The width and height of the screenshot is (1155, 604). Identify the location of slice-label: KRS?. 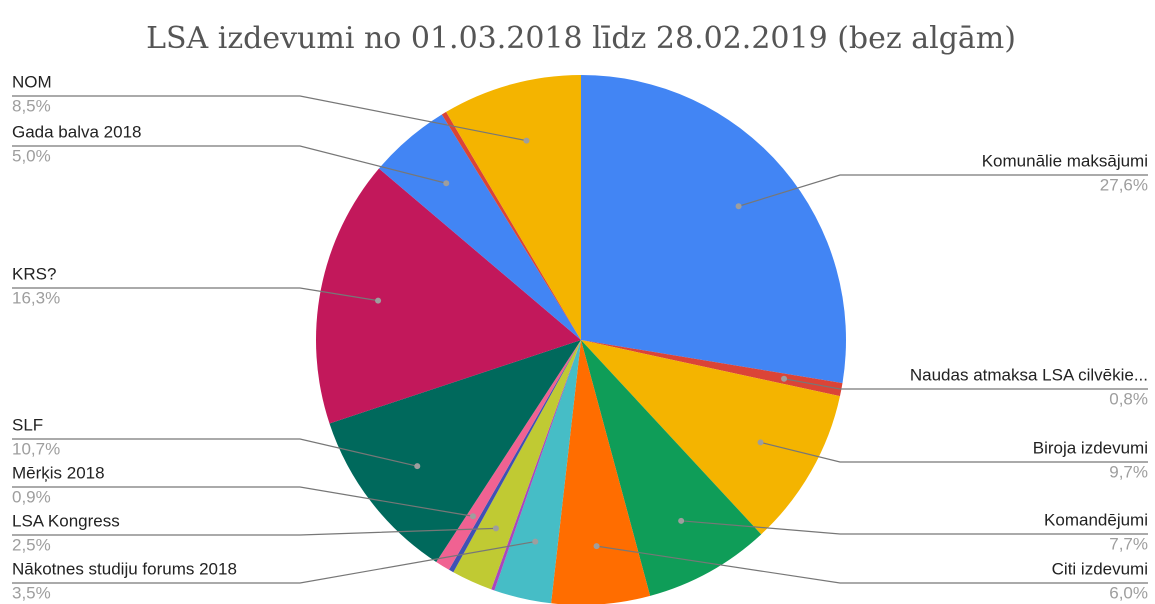
(34, 273).